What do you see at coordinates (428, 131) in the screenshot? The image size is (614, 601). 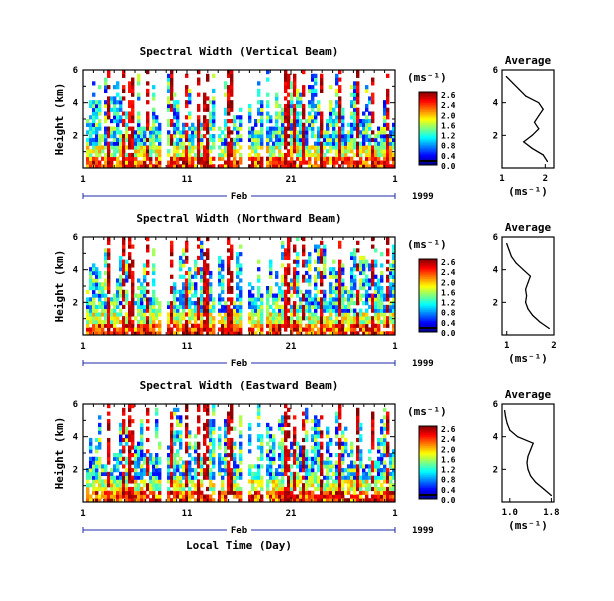 I see `panel1-colorbar-segment` at bounding box center [428, 131].